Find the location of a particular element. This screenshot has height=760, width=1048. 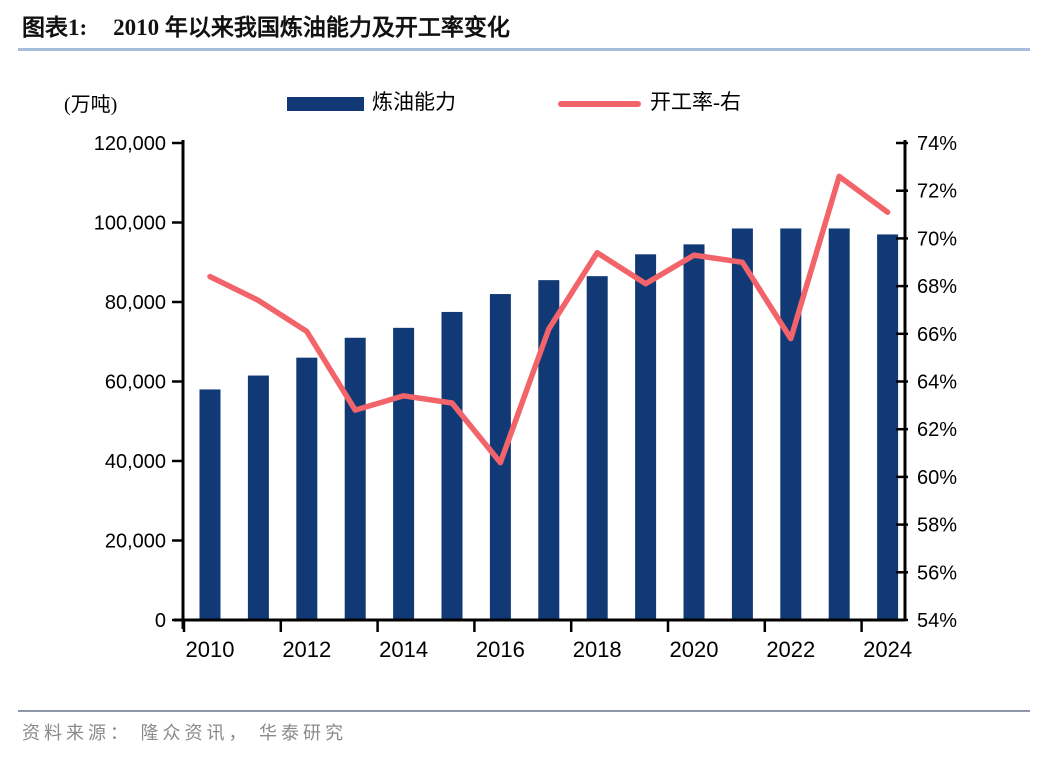

right-tick-label: 56% is located at coordinates (937, 573).